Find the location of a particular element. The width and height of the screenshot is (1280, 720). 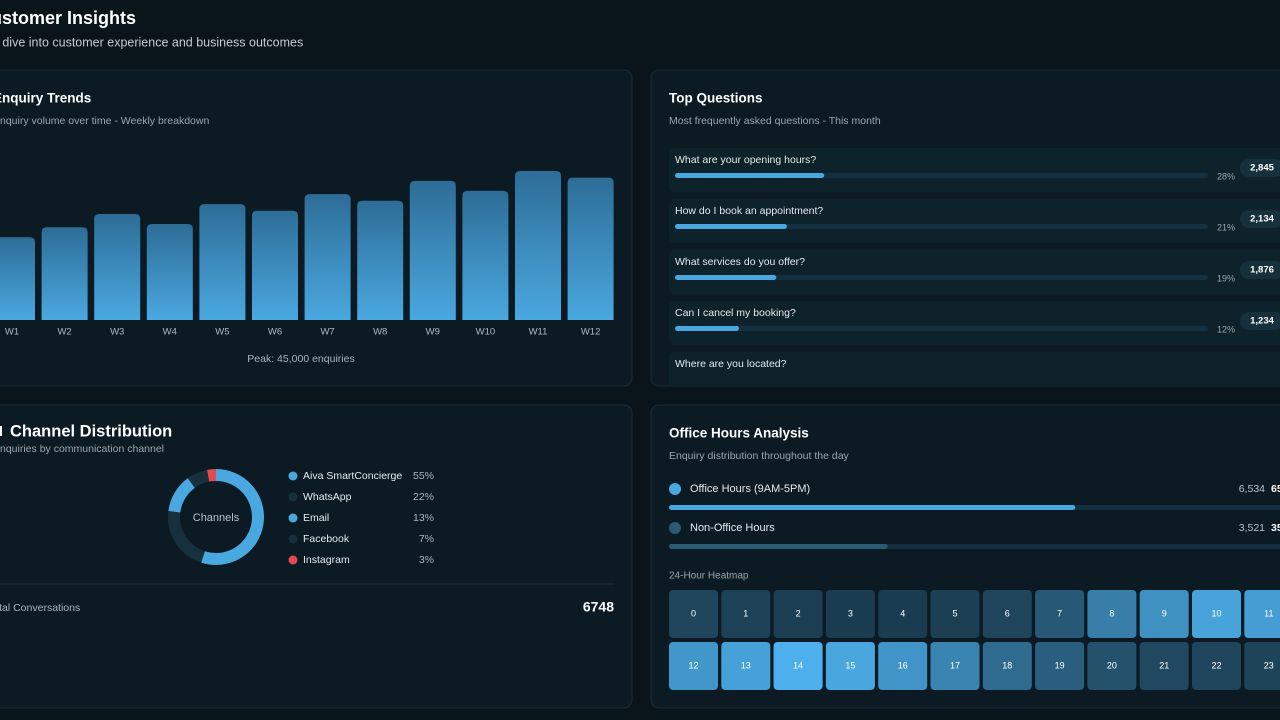

heatmap-label: 13 is located at coordinates (746, 665).